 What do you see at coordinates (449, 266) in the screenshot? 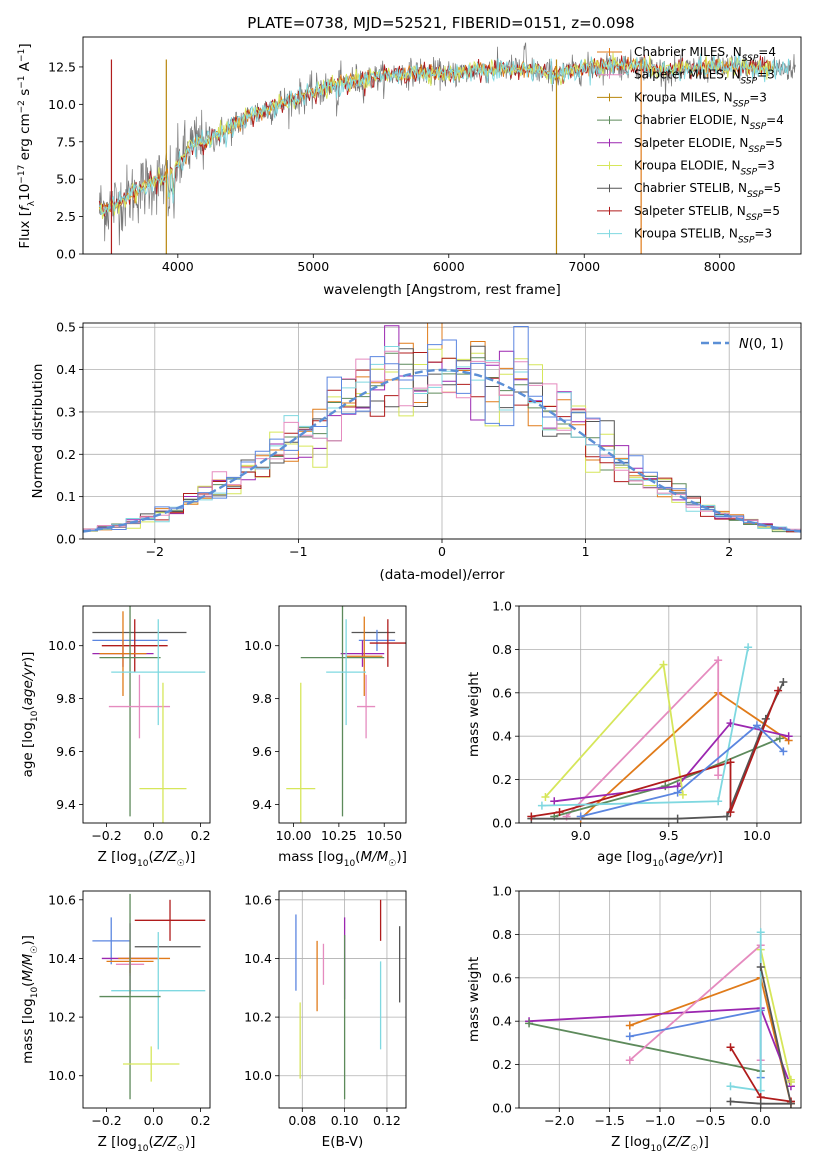
I see `x-tick-label: 6000` at bounding box center [449, 266].